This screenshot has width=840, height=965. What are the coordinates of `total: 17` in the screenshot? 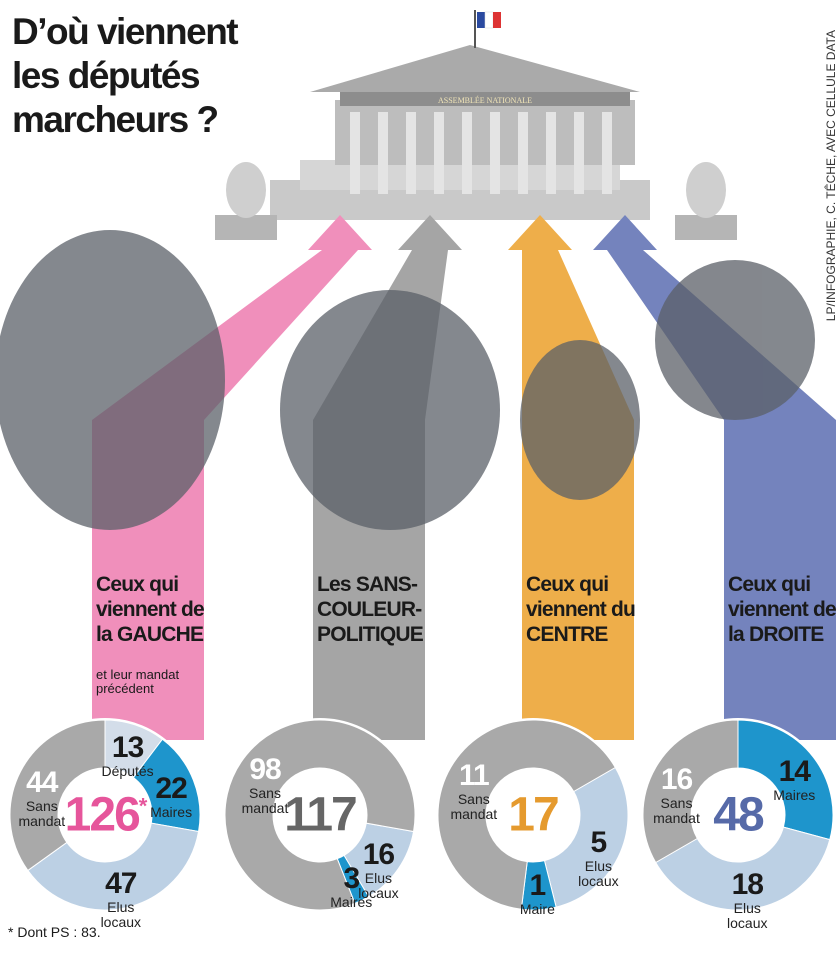 It's located at (533, 815).